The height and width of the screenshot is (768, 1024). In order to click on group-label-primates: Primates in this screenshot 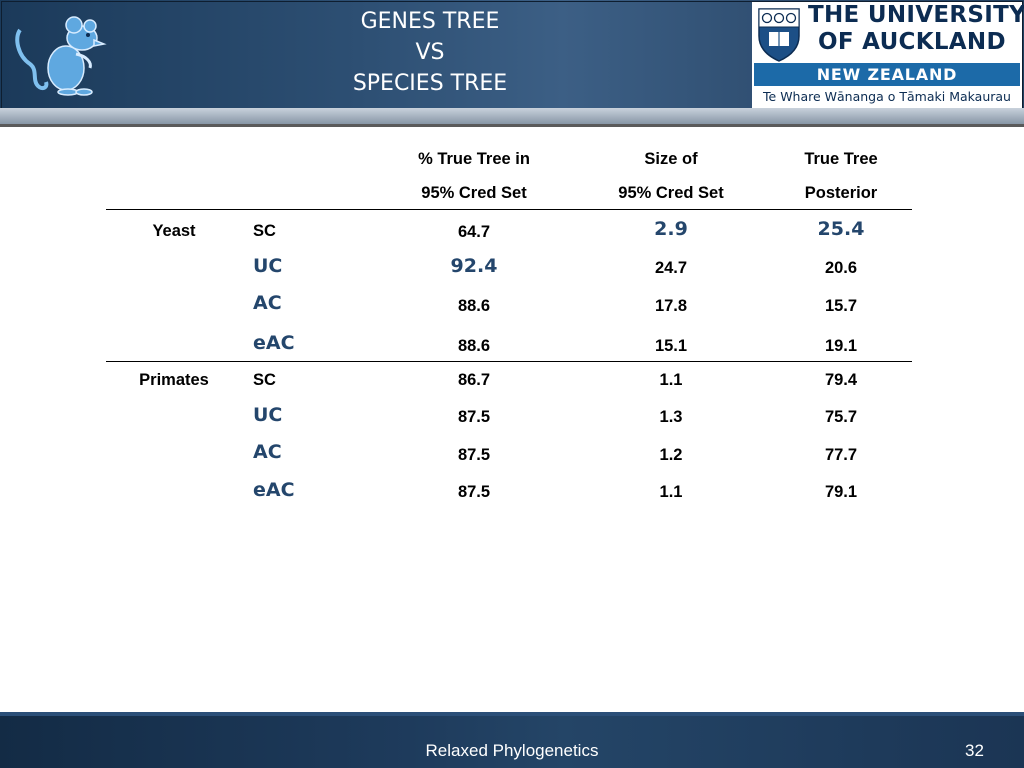, I will do `click(174, 380)`.